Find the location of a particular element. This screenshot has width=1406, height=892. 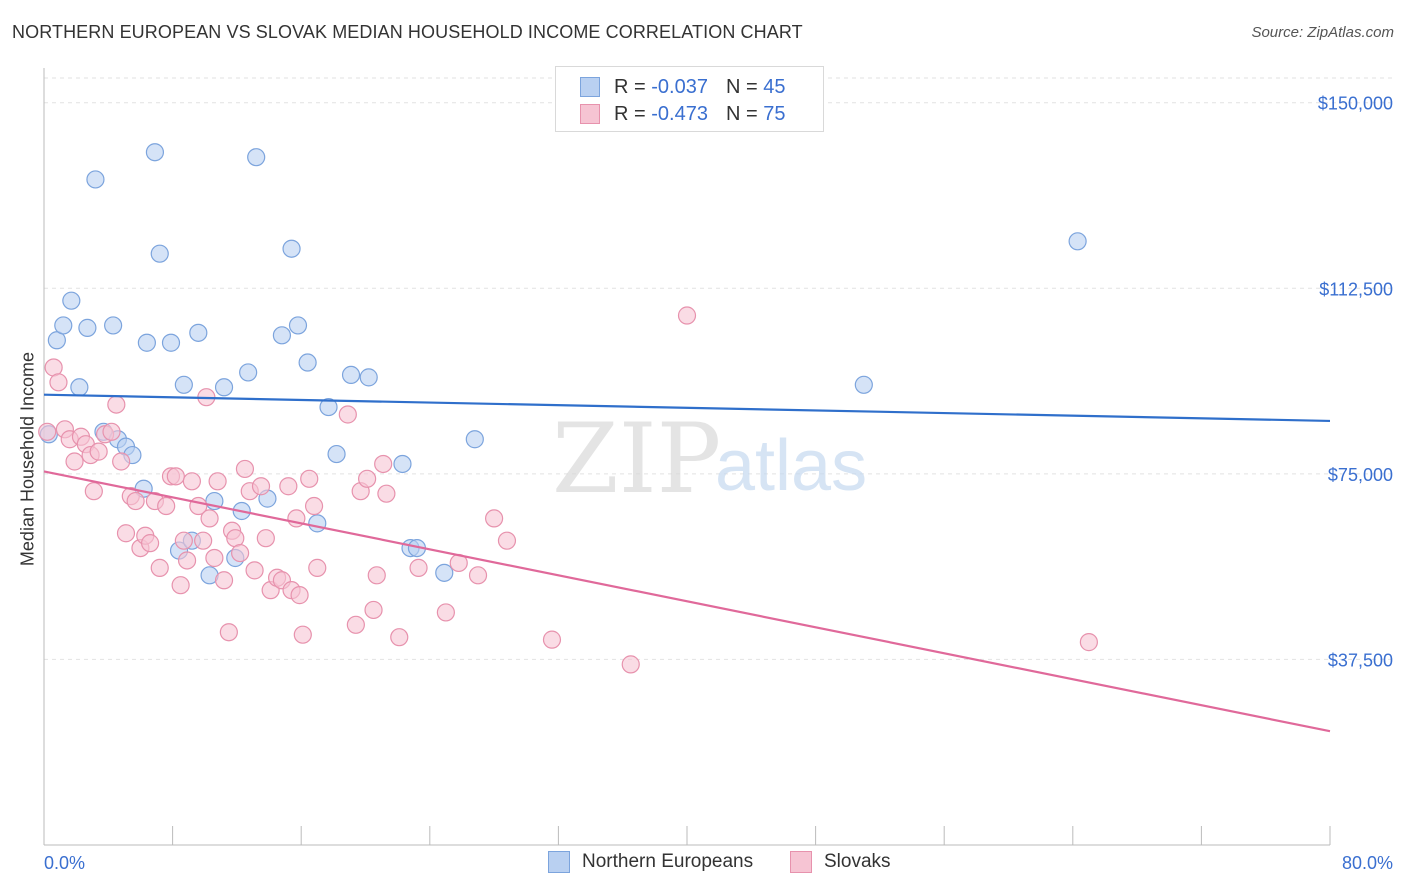

y-axis-title: Median Household Income is located at coordinates (27, 459).